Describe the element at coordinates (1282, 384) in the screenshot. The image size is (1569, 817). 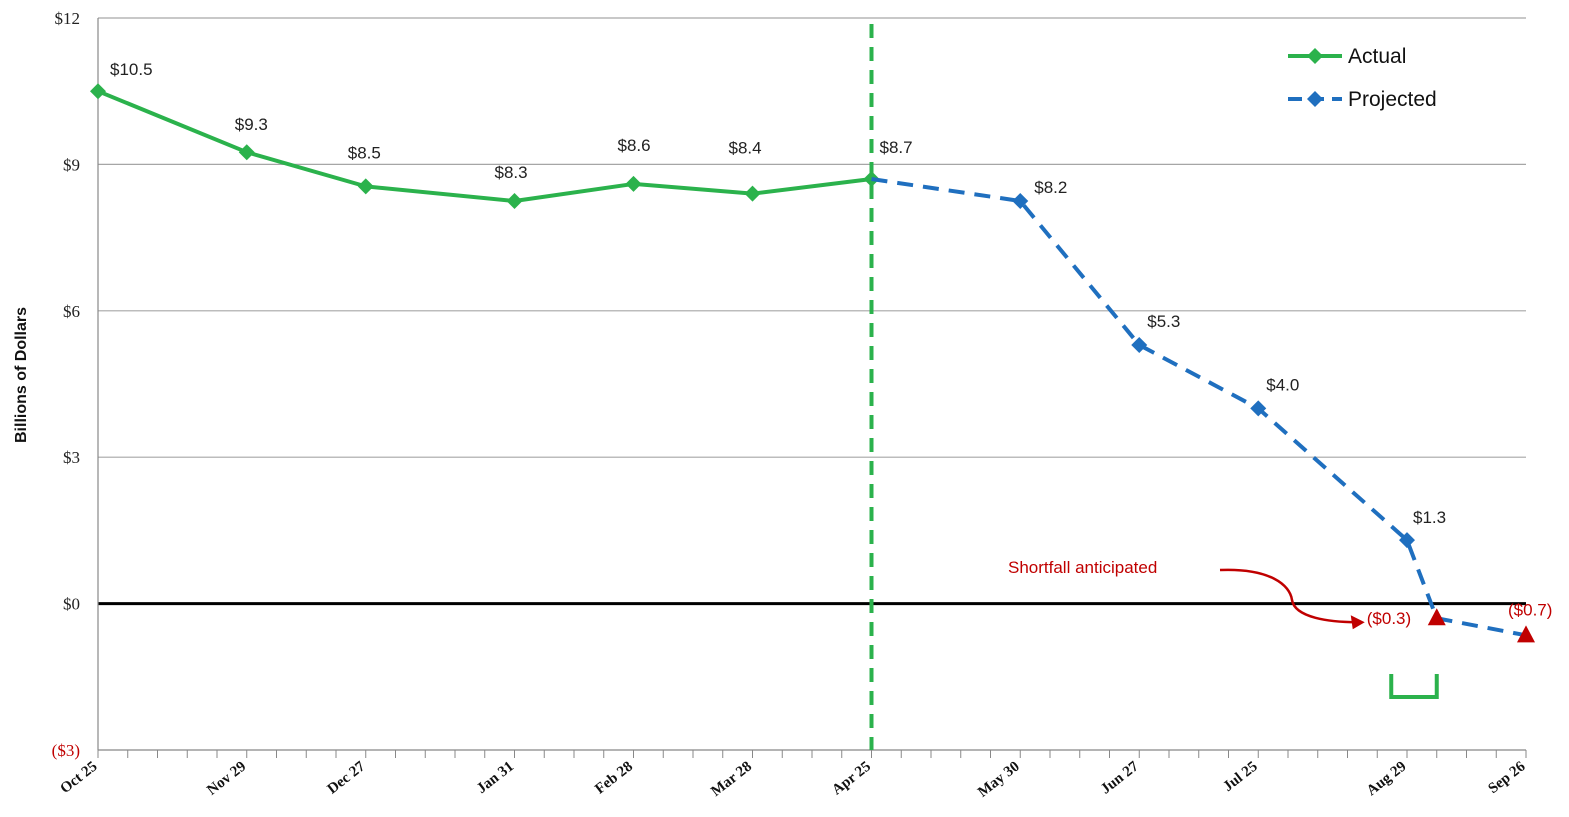
I see `projected-data-label: $4.0` at that location.